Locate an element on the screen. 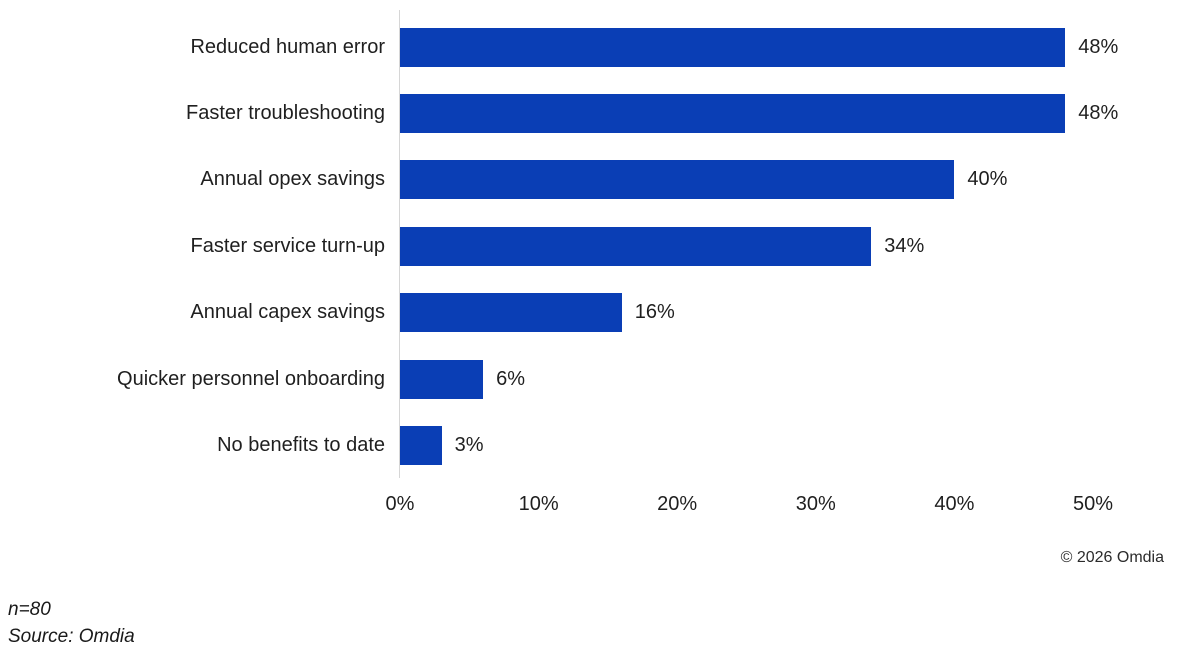  x-axis-tick-label: 10% is located at coordinates (538, 504).